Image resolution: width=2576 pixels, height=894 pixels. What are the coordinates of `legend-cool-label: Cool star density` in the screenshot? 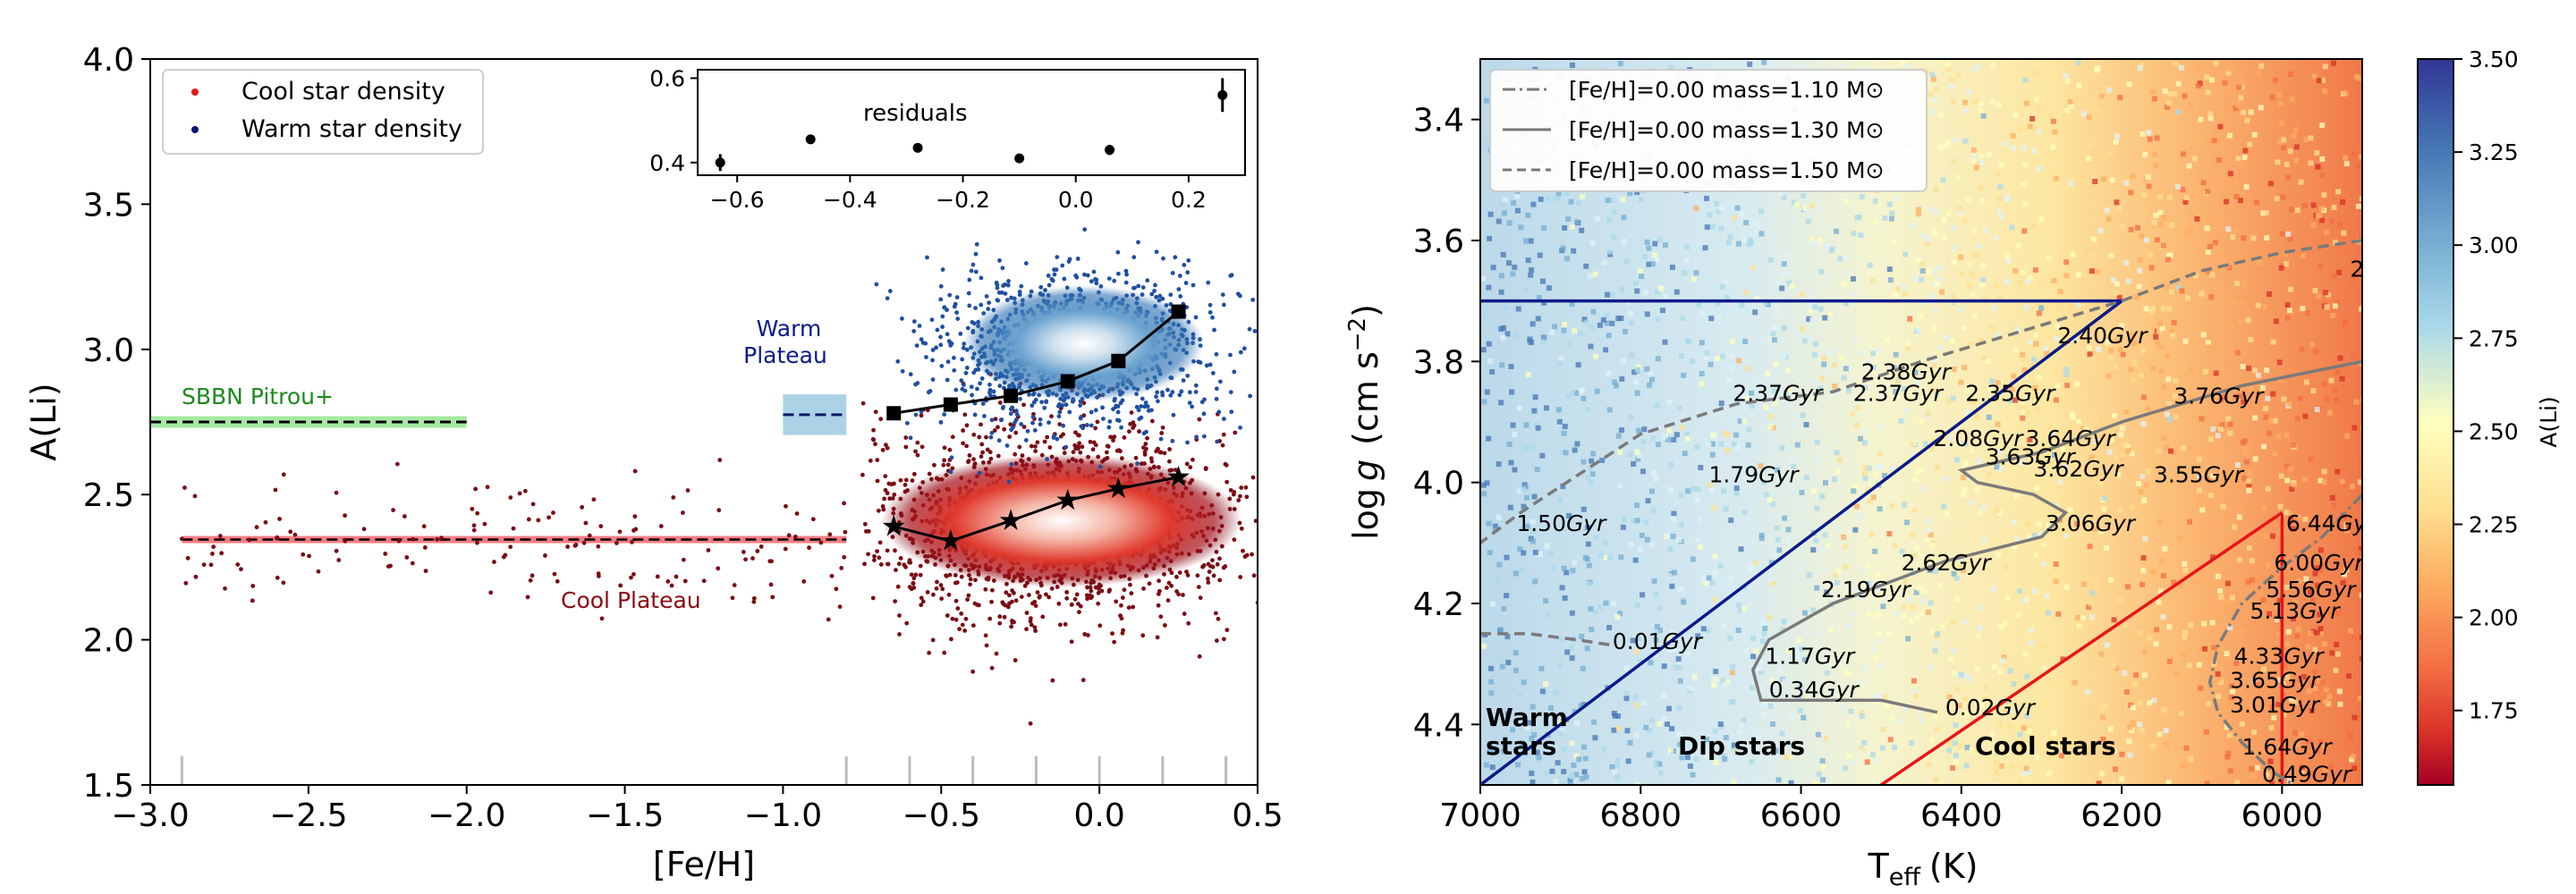 It's located at (343, 91).